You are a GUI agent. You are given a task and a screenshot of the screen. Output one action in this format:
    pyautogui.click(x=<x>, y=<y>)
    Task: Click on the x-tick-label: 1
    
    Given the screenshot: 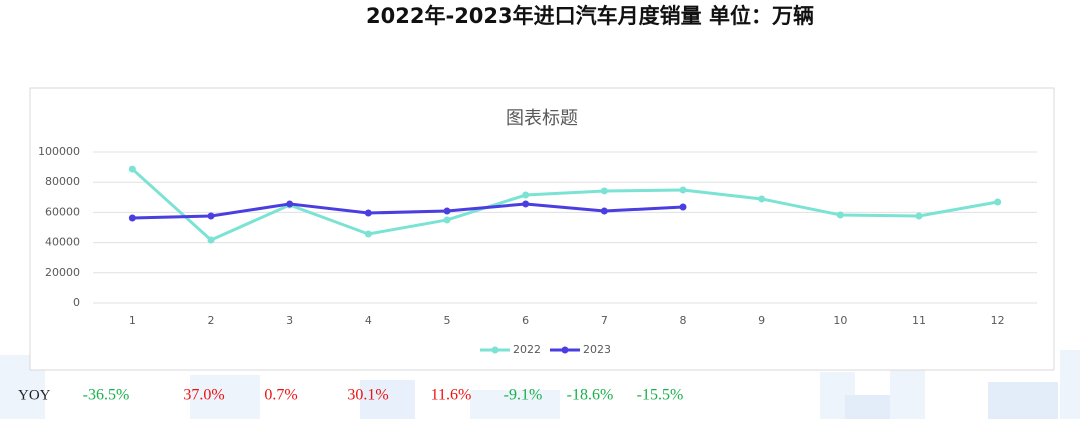 What is the action you would take?
    pyautogui.click(x=132, y=320)
    